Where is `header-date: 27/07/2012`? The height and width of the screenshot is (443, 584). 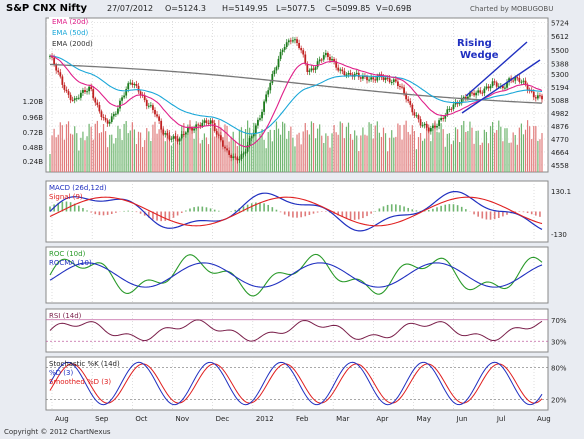
header-date: 27/07/2012 is located at coordinates (130, 8).